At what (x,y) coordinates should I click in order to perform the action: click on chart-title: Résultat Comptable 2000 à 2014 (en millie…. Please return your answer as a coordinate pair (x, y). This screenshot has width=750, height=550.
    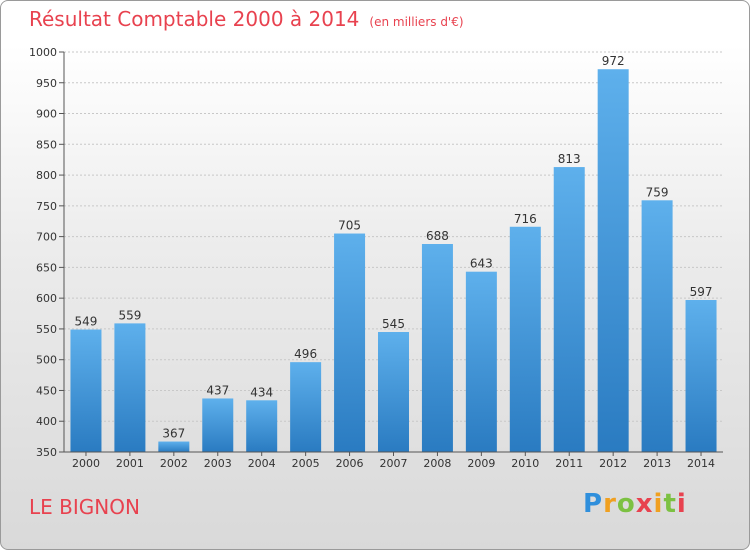
    Looking at the image, I should click on (246, 19).